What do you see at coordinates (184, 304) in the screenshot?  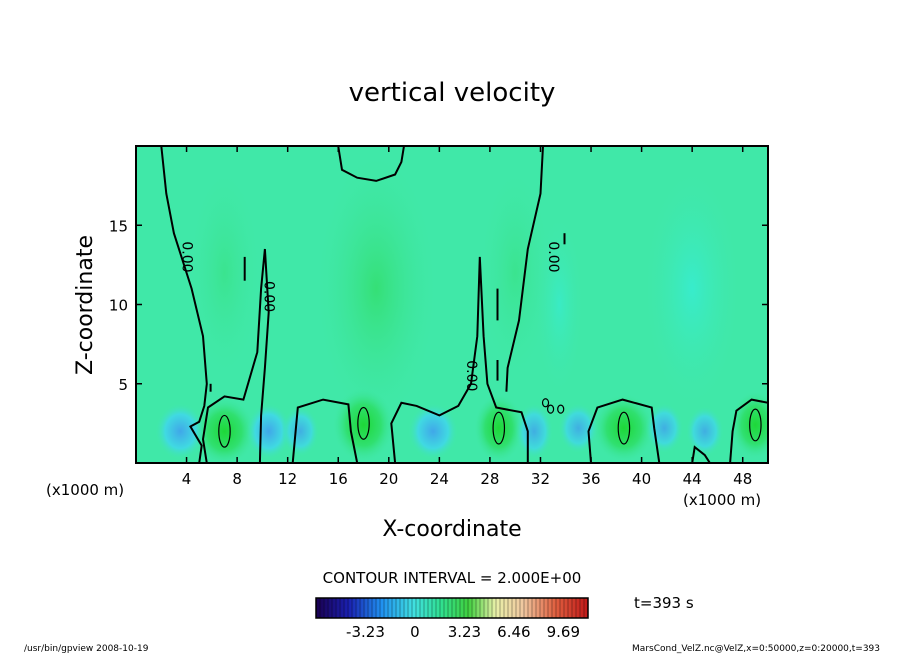 I see `zero-contour-left` at bounding box center [184, 304].